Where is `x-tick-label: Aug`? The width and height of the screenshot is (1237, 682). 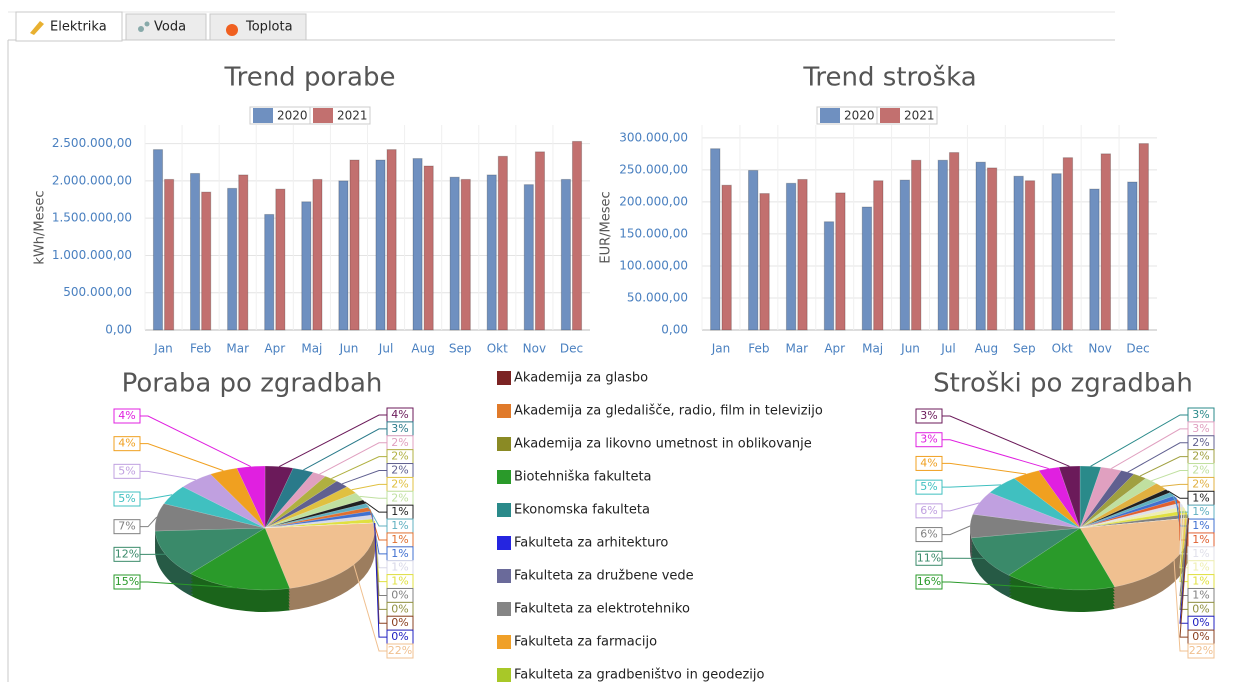
x-tick-label: Aug is located at coordinates (986, 349).